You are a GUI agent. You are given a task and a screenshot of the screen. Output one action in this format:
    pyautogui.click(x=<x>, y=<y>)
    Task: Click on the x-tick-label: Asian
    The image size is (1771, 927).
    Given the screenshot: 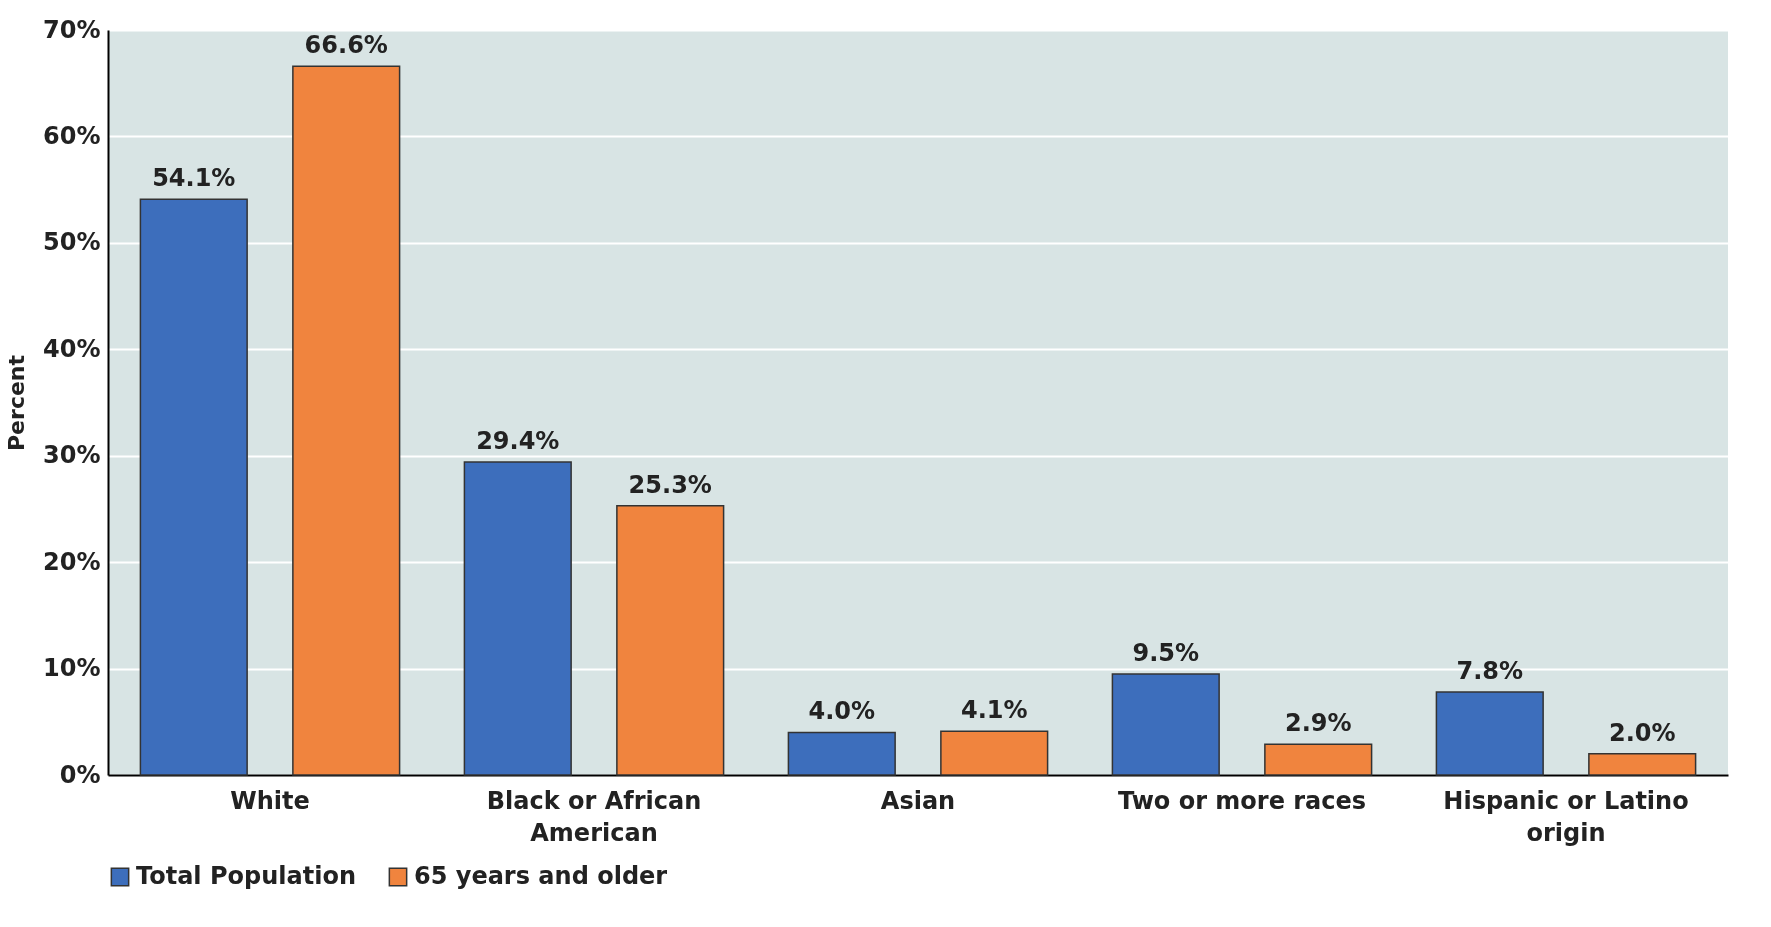 What is the action you would take?
    pyautogui.click(x=918, y=800)
    